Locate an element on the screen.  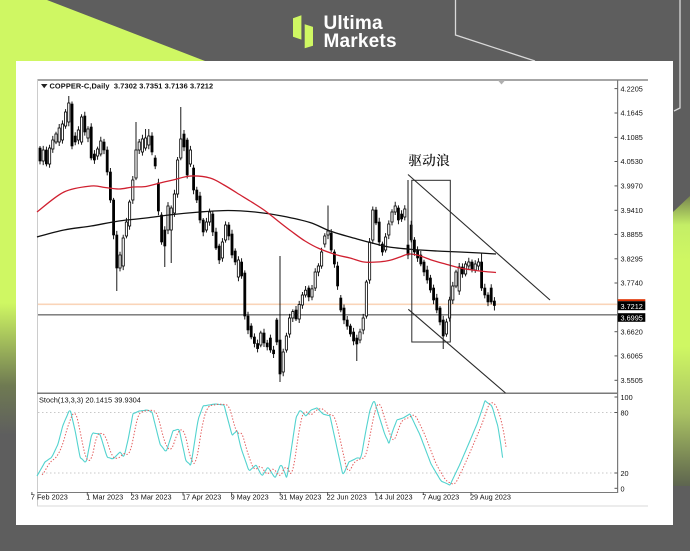
svg-text: 7 Feb 2023 is located at coordinates (49, 497).